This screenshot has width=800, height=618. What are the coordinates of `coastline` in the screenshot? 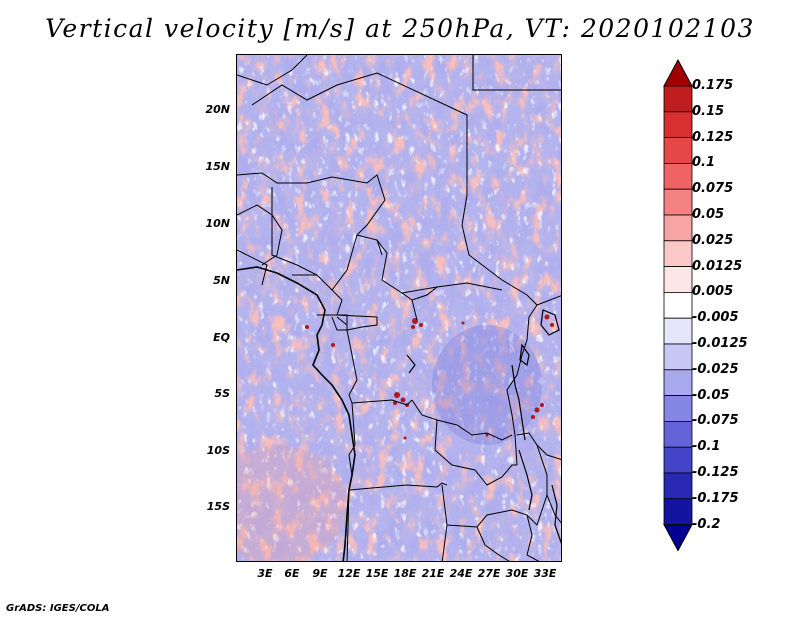 It's located at (296, 413).